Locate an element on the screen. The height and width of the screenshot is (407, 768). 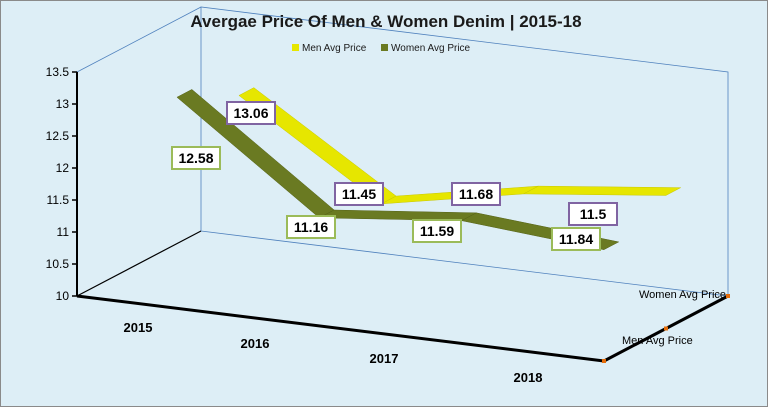
data-label: 11.45 is located at coordinates (359, 194).